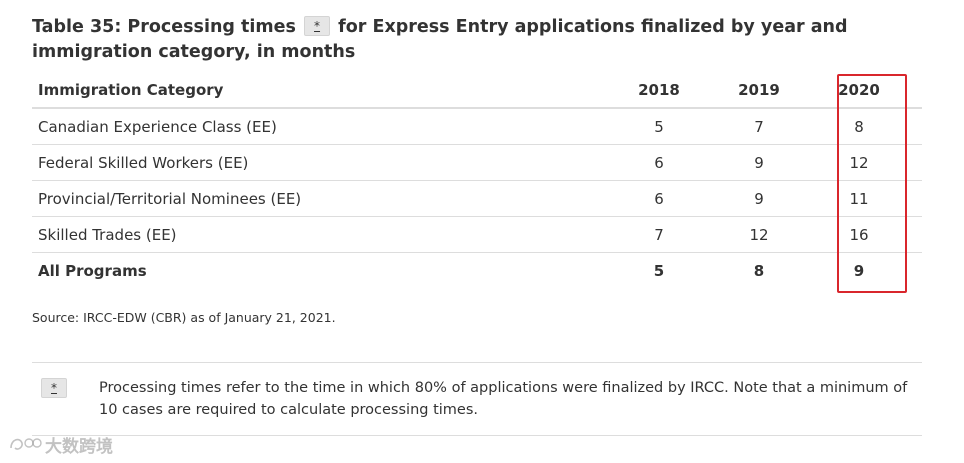 Image resolution: width=964 pixels, height=463 pixels. Describe the element at coordinates (859, 126) in the screenshot. I see `row-2020-value: 8` at that location.